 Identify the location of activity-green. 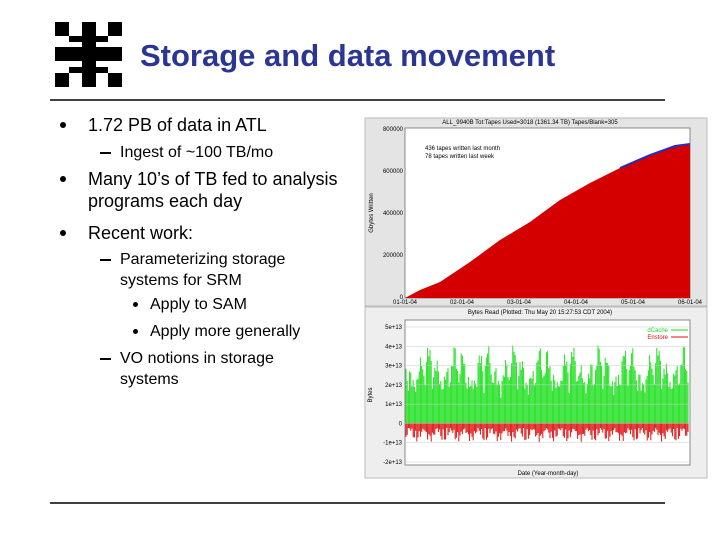
(547, 384).